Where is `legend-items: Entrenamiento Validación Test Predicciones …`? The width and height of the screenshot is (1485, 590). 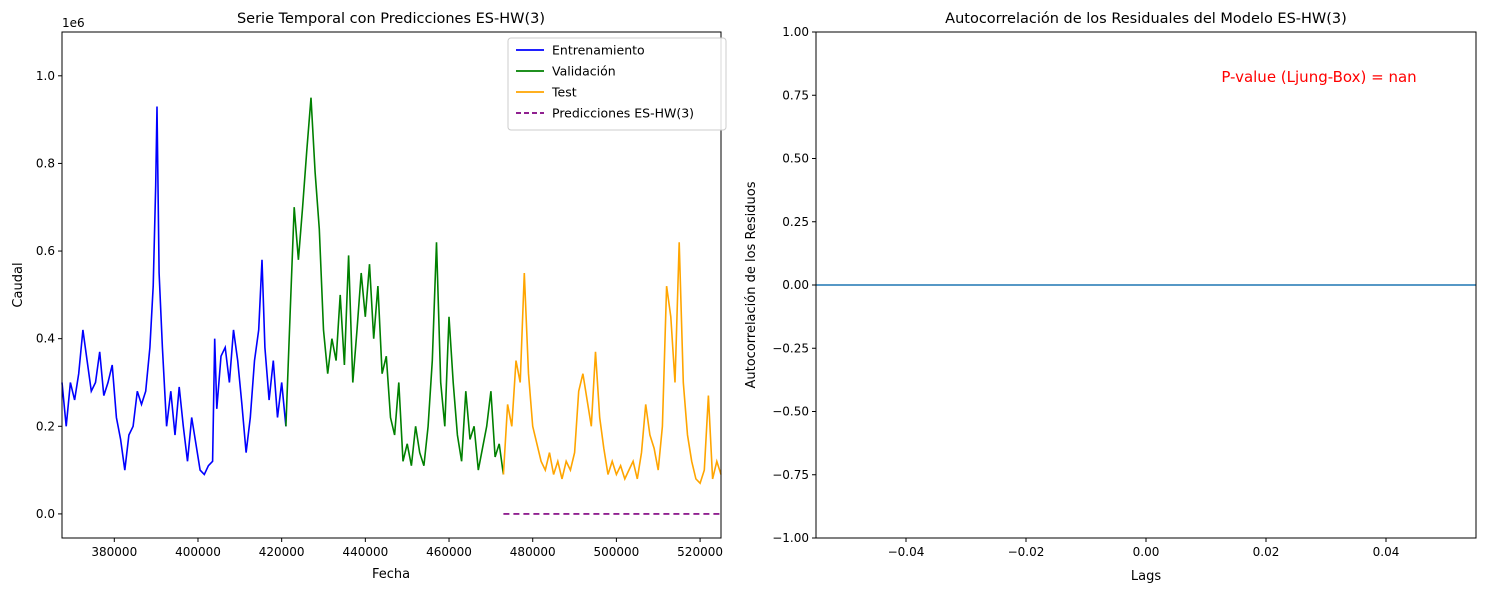
legend-items: Entrenamiento Validación Test Predicciones … is located at coordinates (605, 82).